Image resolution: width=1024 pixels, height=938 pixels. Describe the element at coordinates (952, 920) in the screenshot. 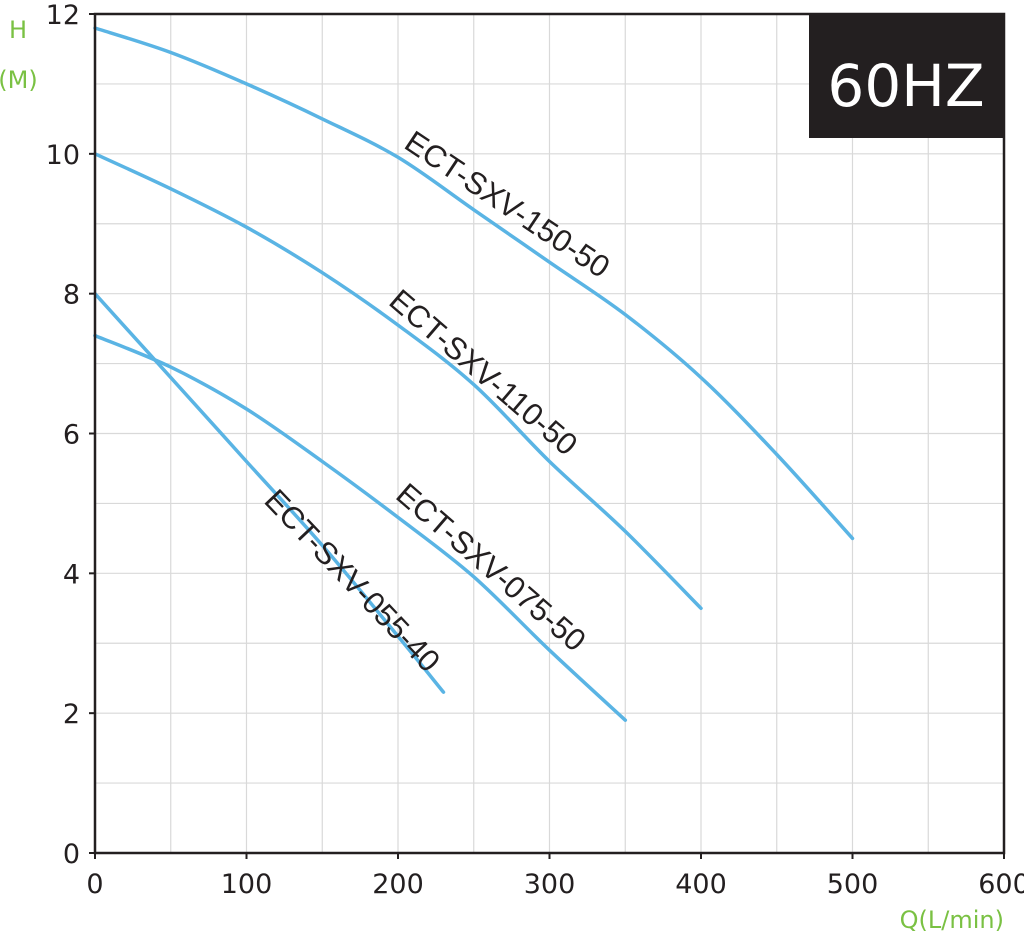

I see `x-axis-title: Q(L/min)` at that location.